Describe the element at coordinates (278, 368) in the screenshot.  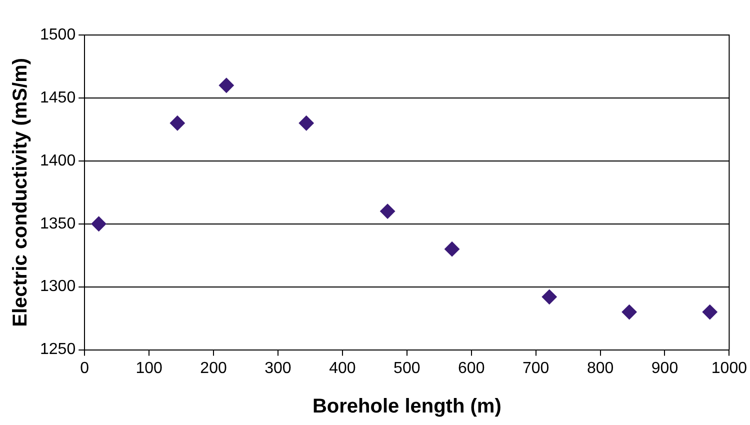
I see `x-tick-label: 300` at that location.